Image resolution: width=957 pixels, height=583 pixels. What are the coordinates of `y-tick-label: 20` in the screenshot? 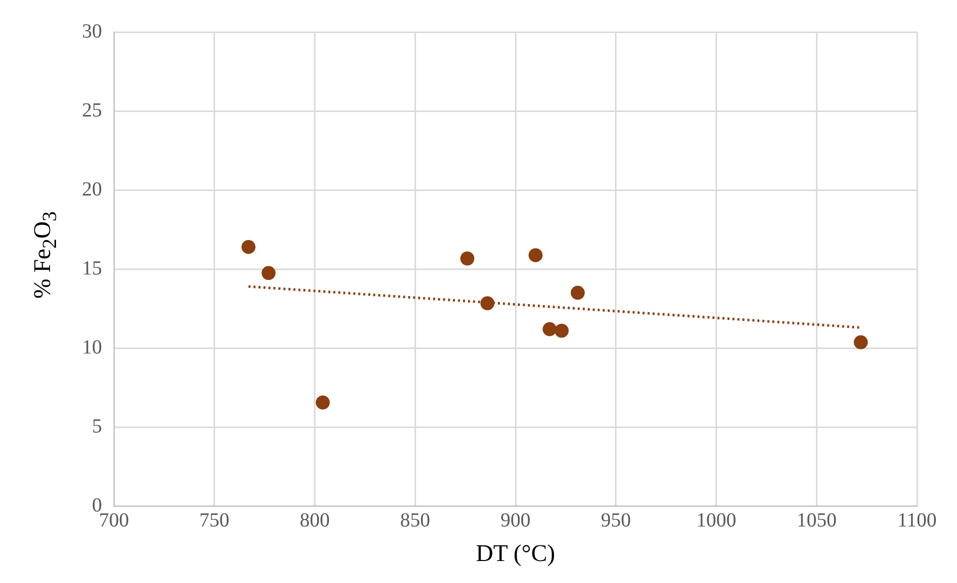 It's located at (92, 189).